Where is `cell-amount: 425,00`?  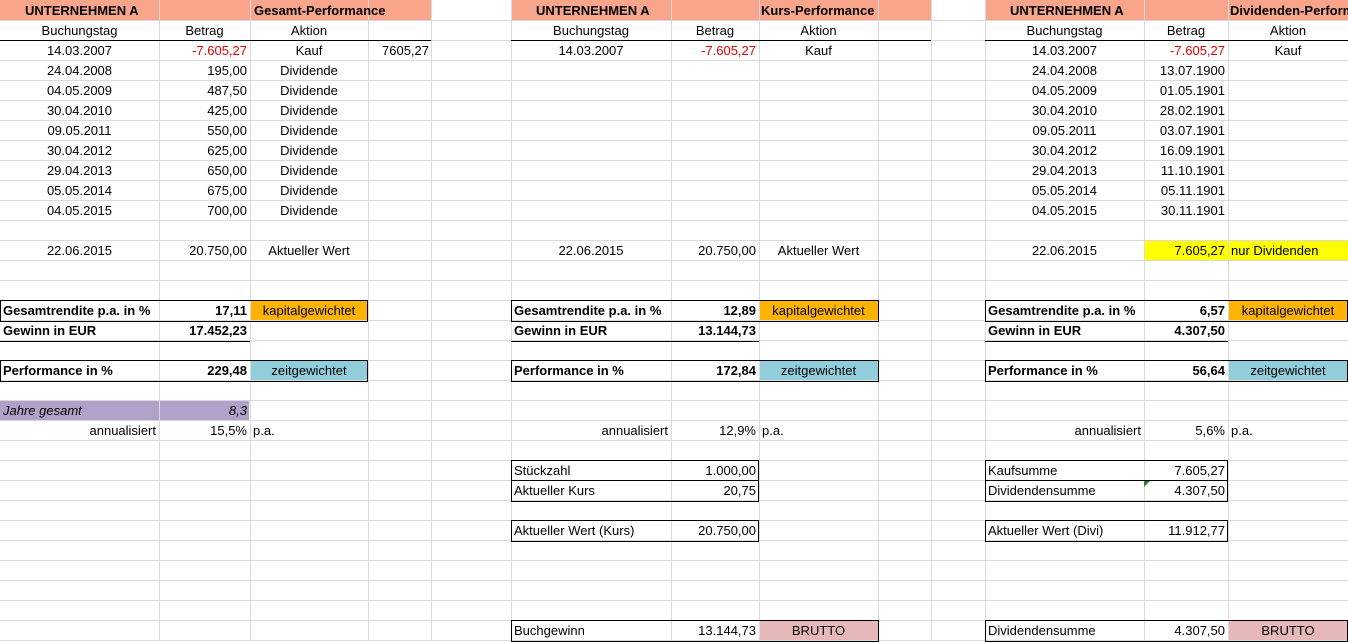
cell-amount: 425,00 is located at coordinates (227, 110).